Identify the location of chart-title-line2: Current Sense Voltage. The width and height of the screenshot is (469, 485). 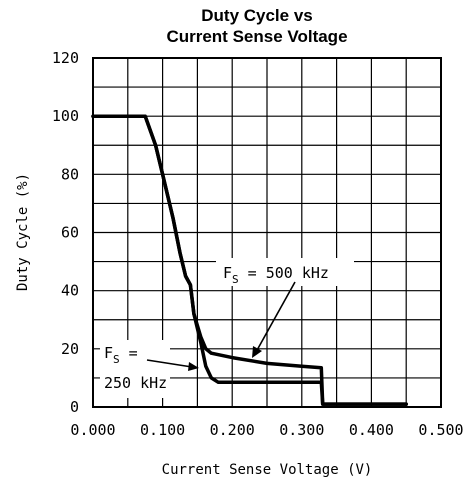
(256, 36).